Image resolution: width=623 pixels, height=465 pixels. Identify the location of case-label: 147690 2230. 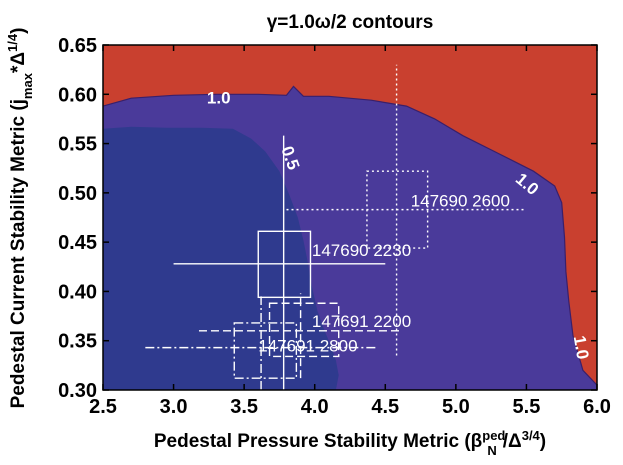
(361, 250).